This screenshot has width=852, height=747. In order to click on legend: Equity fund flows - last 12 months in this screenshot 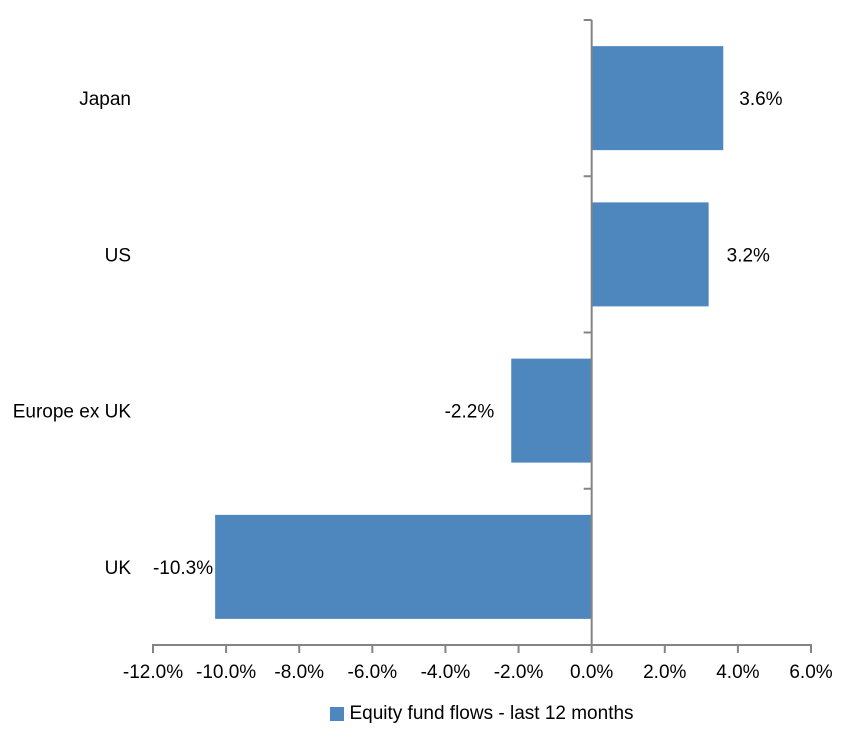, I will do `click(482, 714)`.